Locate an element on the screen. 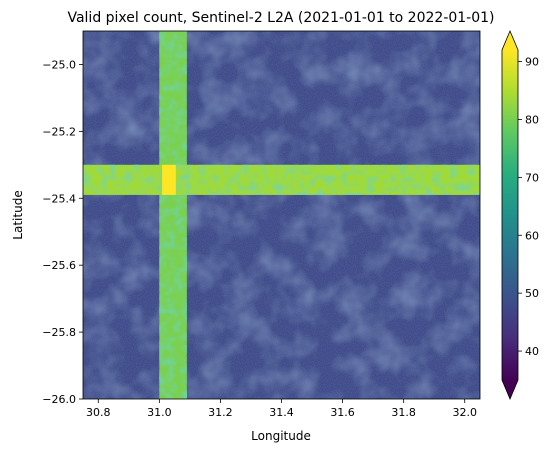  x-tick-label: 31.8 is located at coordinates (403, 412).